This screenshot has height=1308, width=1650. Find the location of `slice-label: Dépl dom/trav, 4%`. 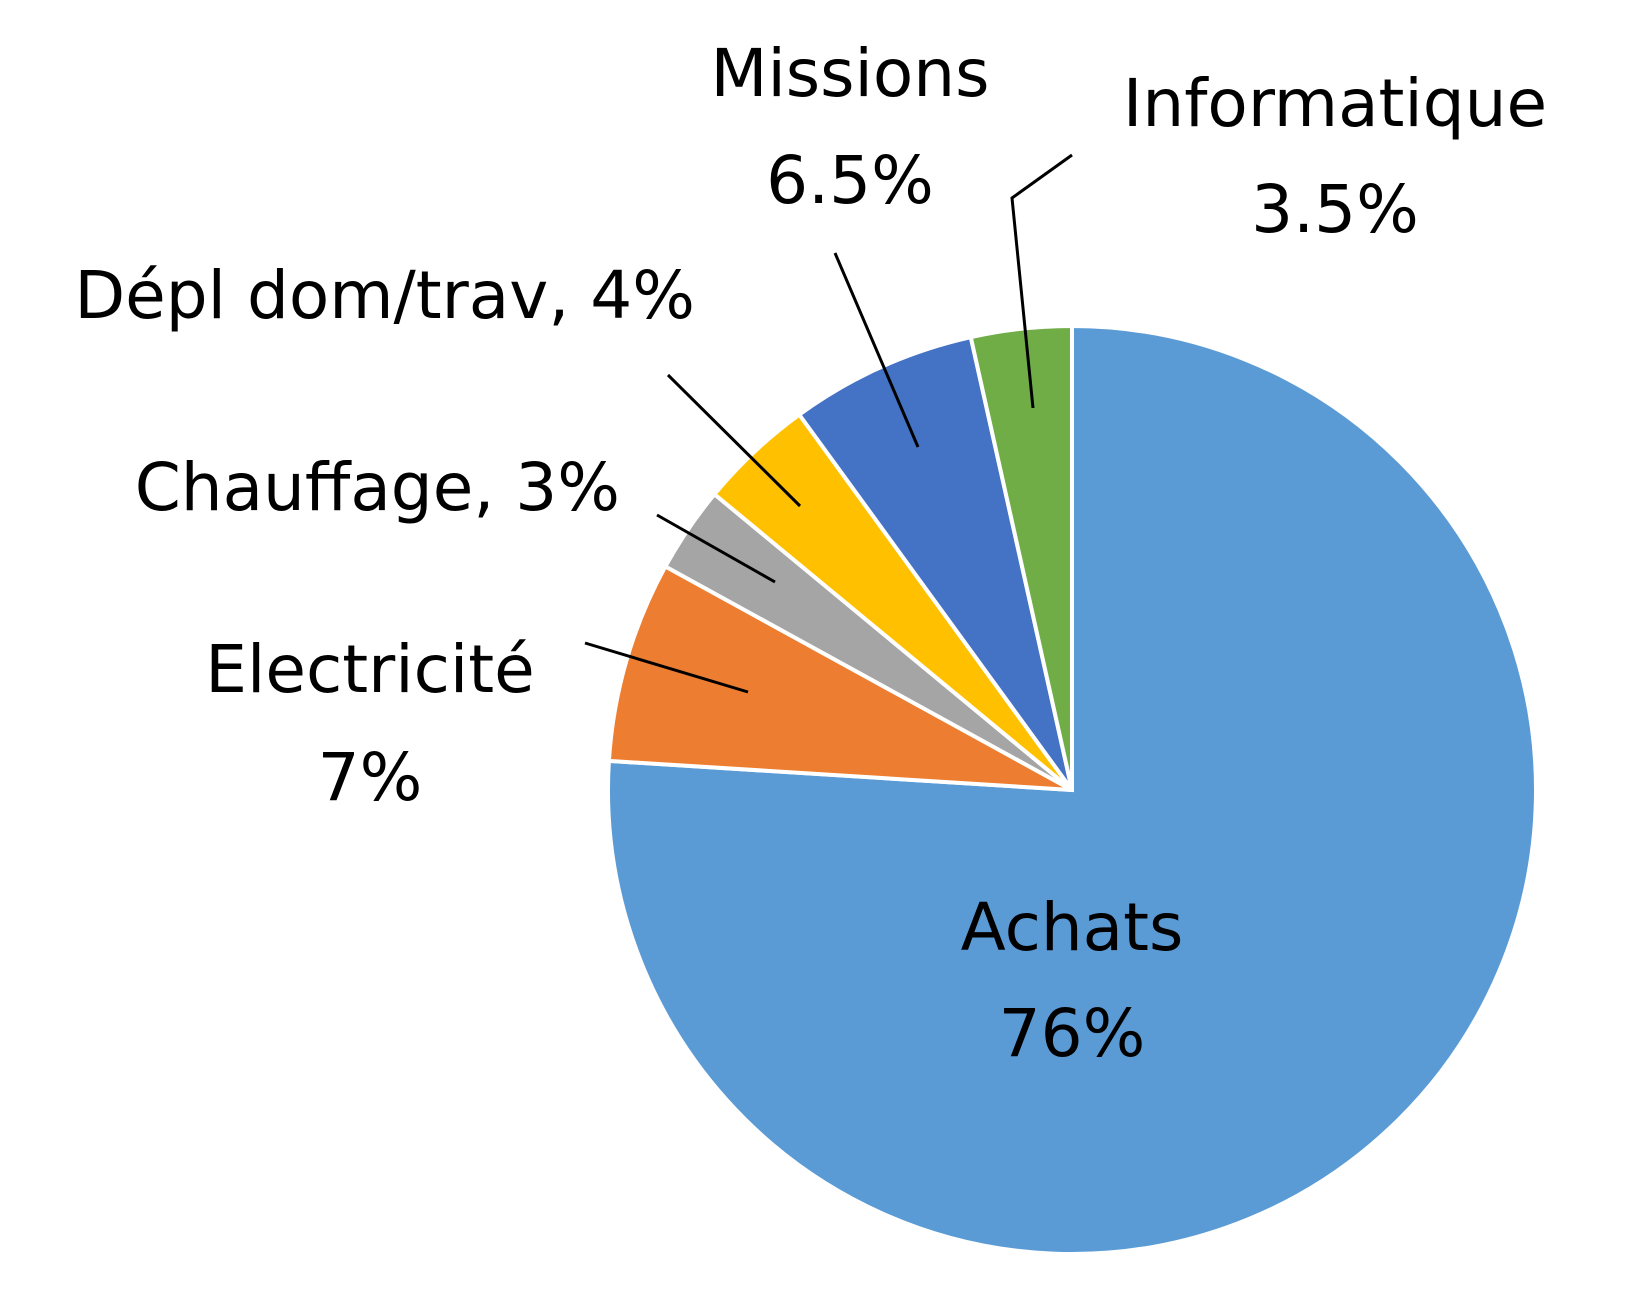

slice-label: Dépl dom/trav, 4% is located at coordinates (384, 295).